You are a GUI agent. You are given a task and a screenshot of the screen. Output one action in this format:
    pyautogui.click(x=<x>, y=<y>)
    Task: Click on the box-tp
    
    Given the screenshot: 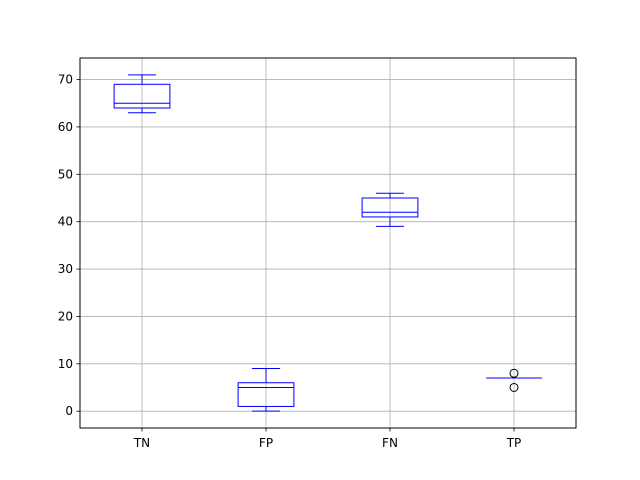 What is the action you would take?
    pyautogui.click(x=514, y=380)
    